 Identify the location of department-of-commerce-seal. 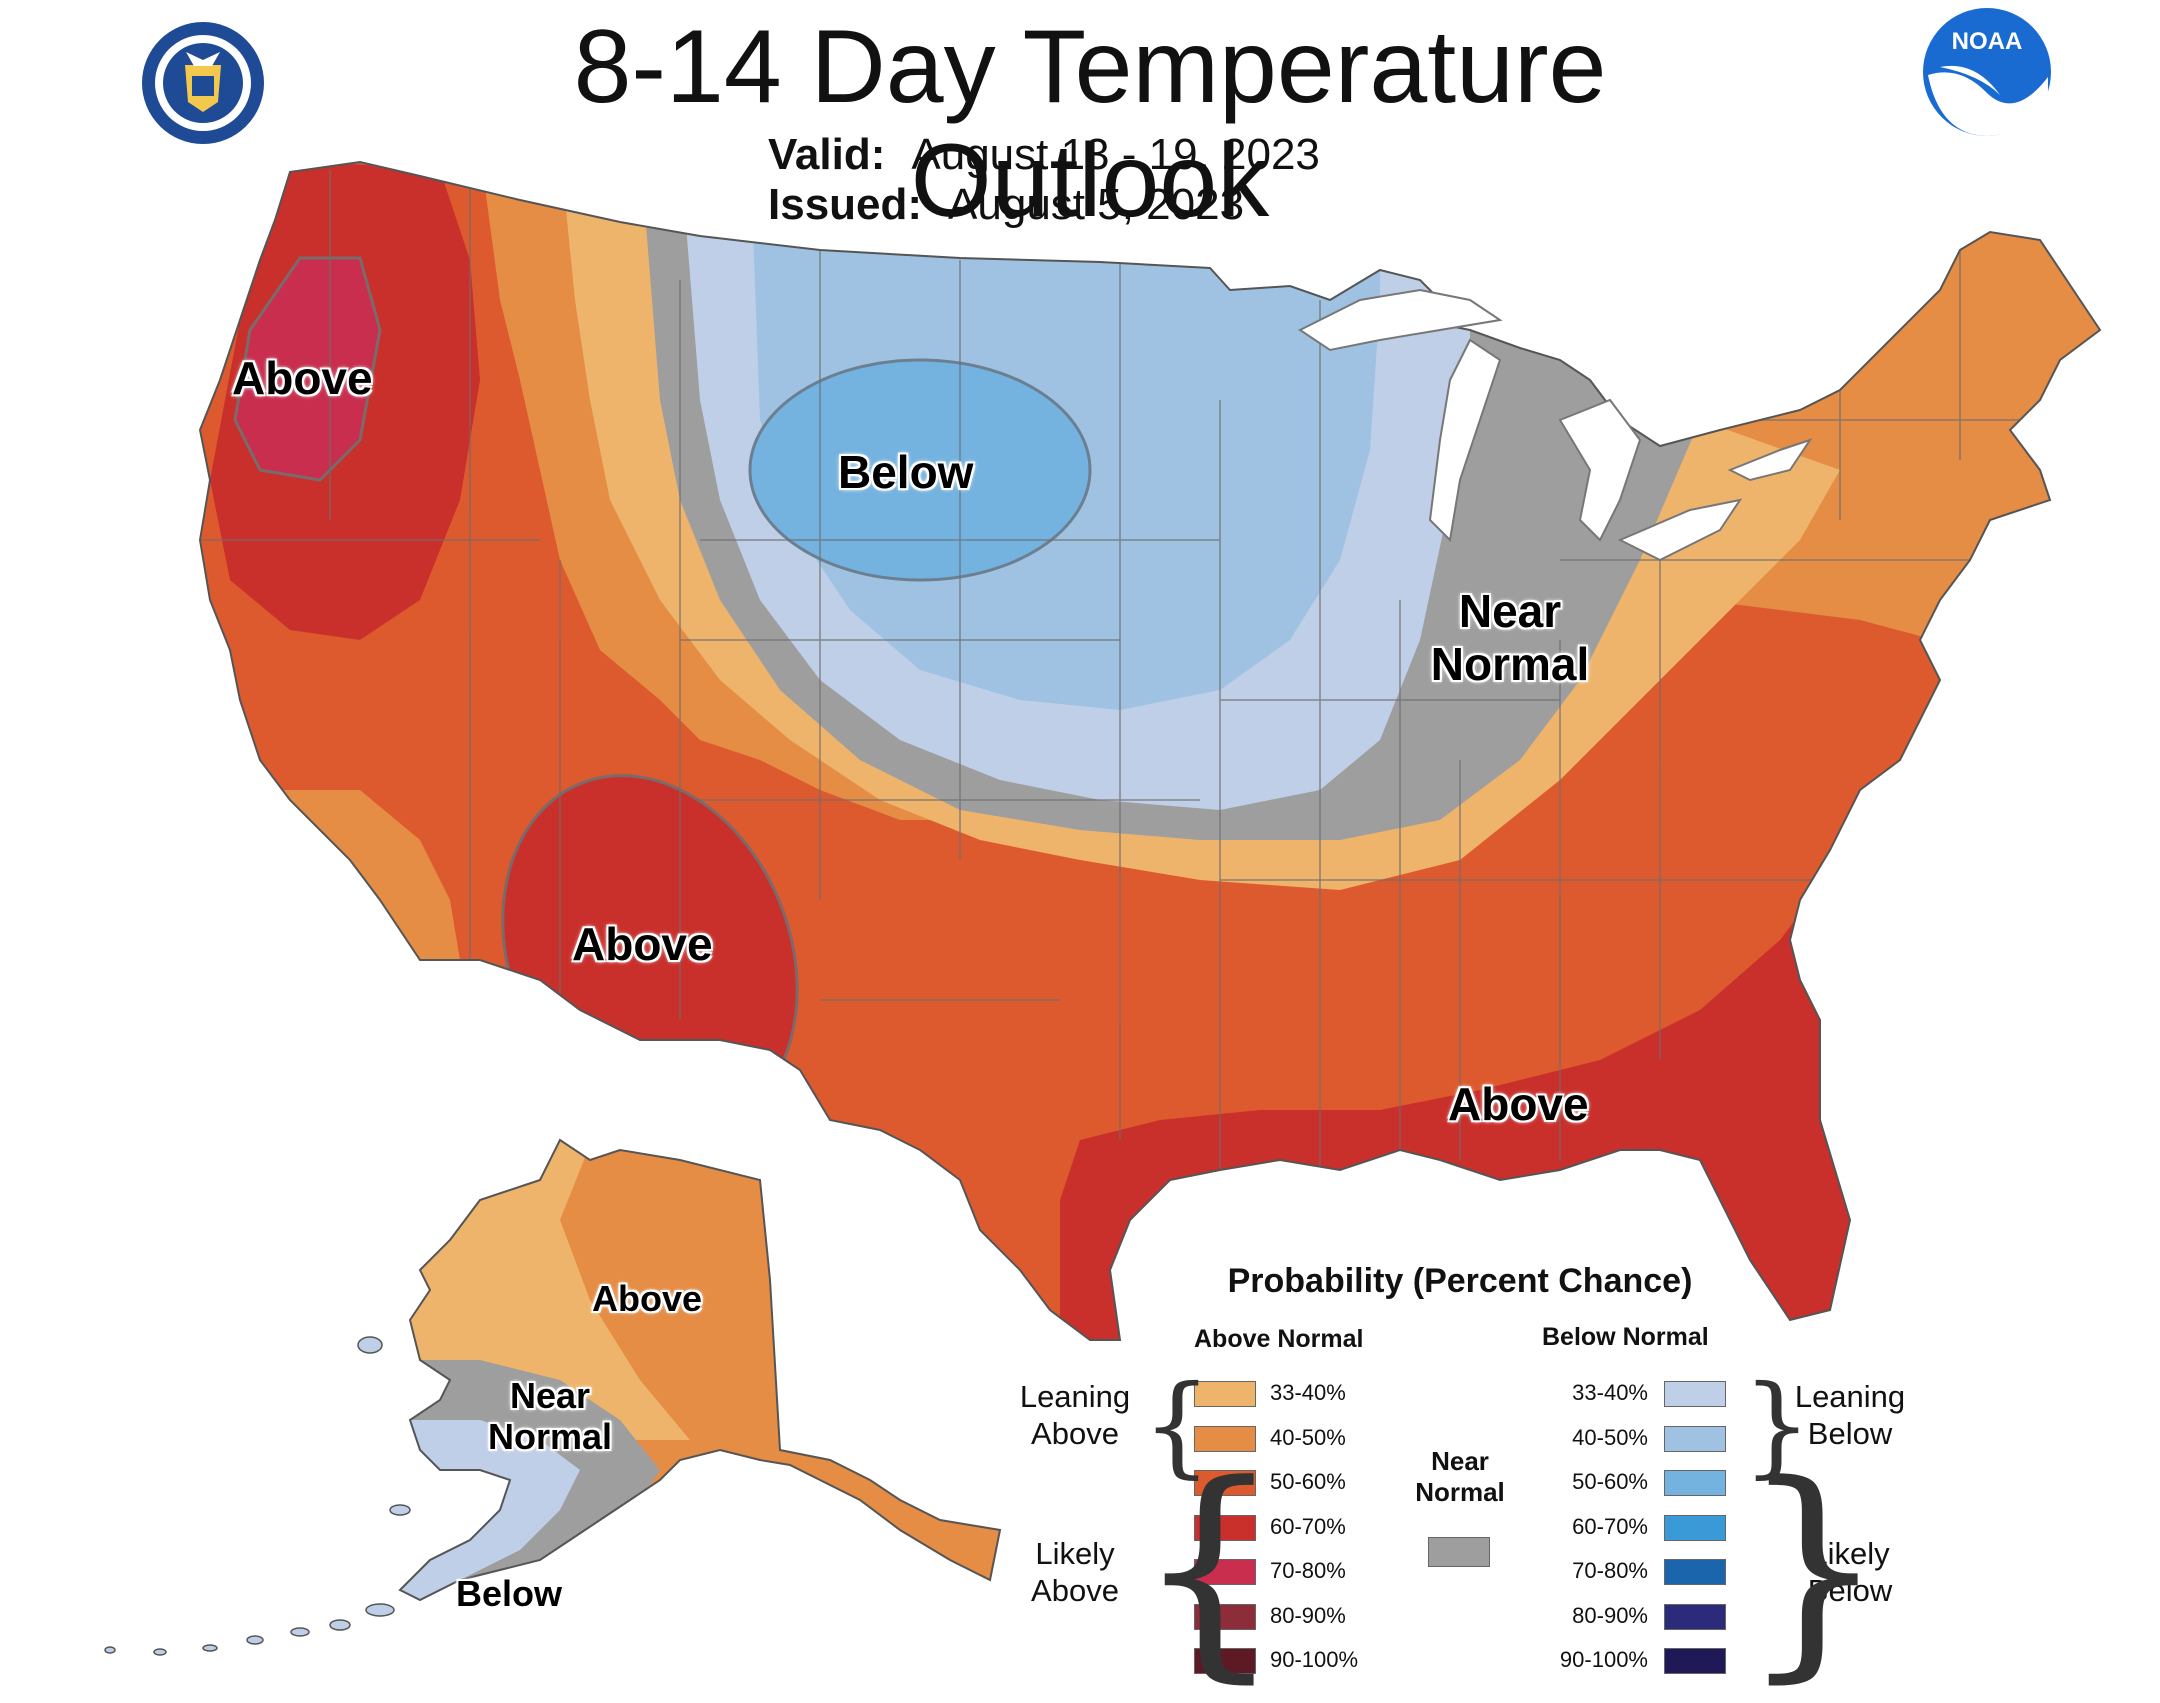
(203, 83).